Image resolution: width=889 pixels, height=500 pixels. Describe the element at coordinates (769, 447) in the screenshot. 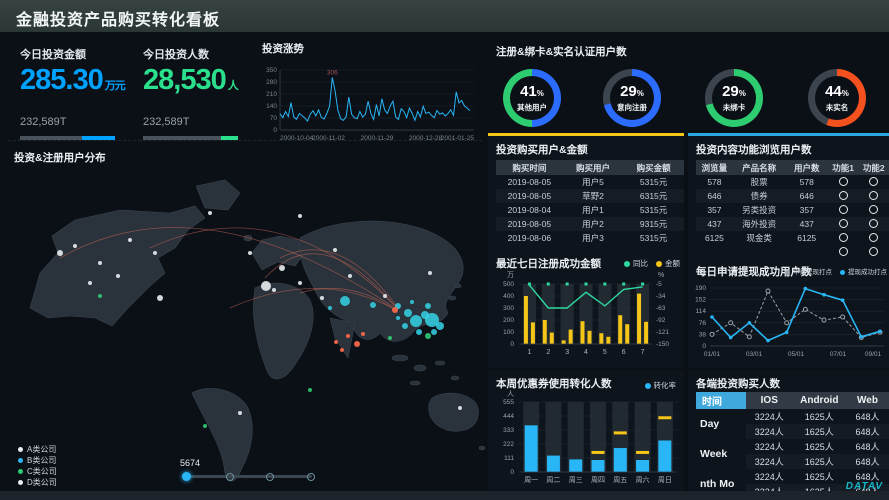

I see `table-cell: 3224人` at that location.